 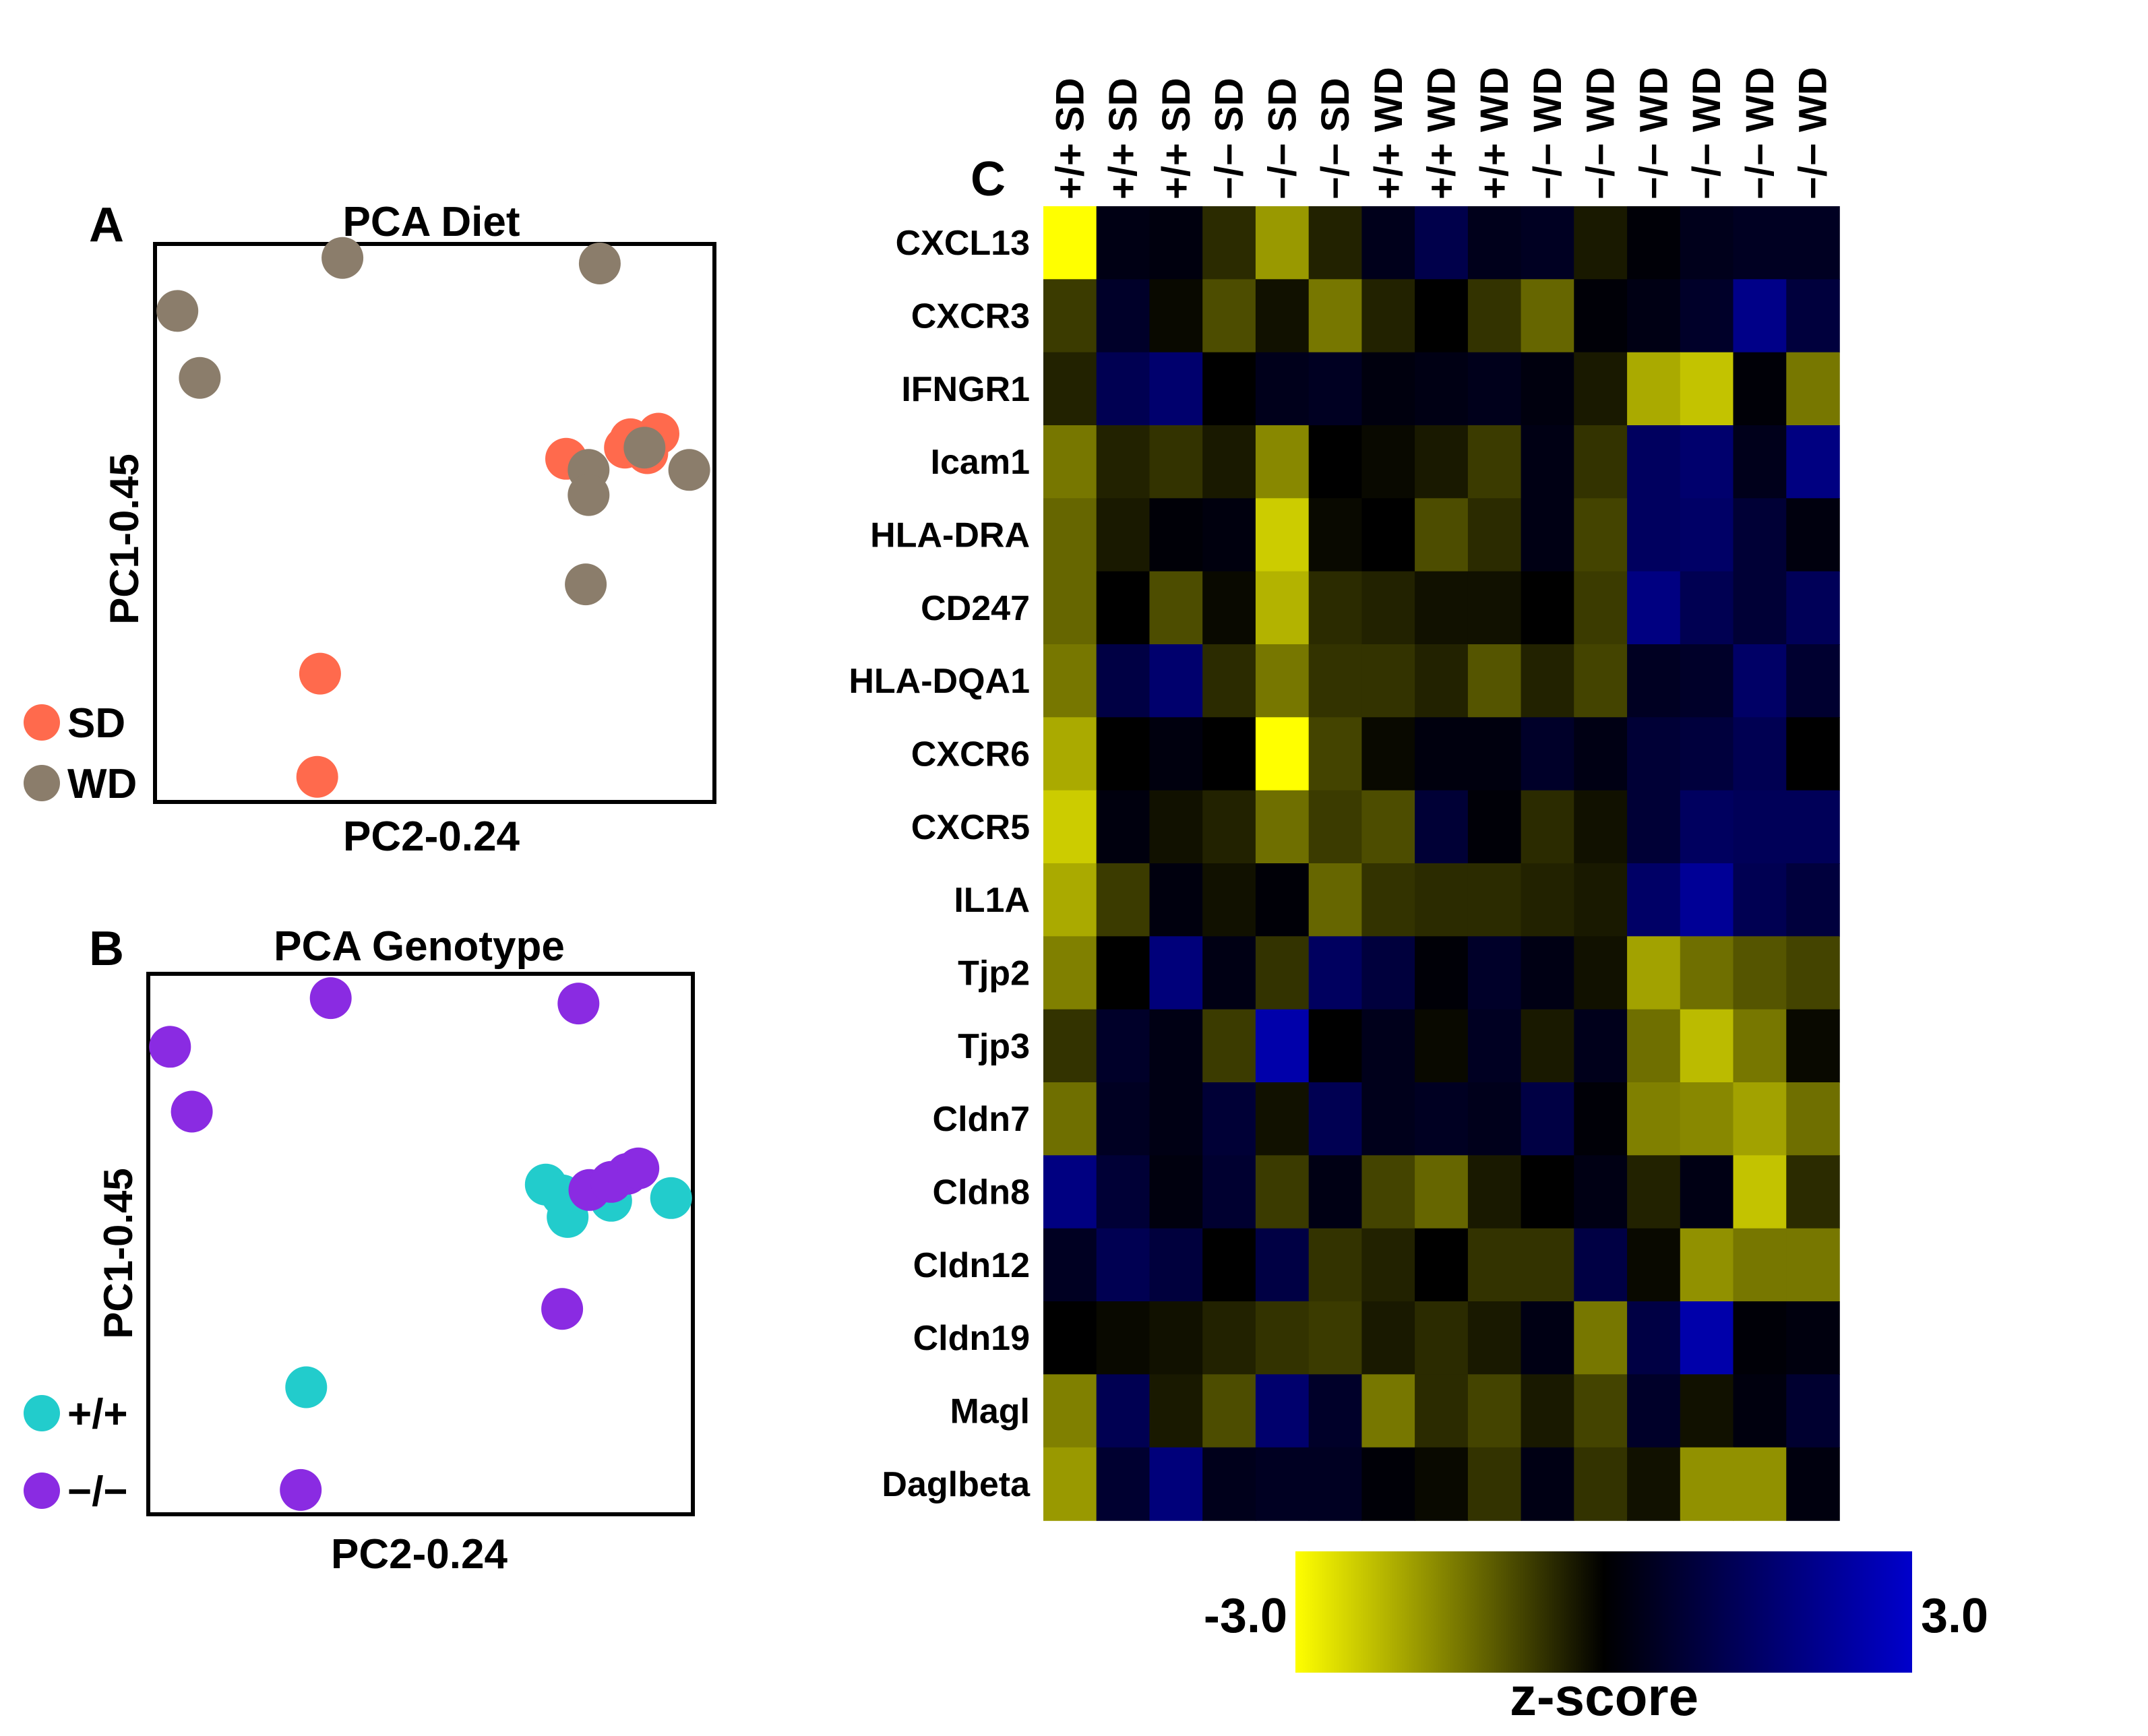 I want to click on heatmap-cell-r5-c4, so click(x=1282, y=608).